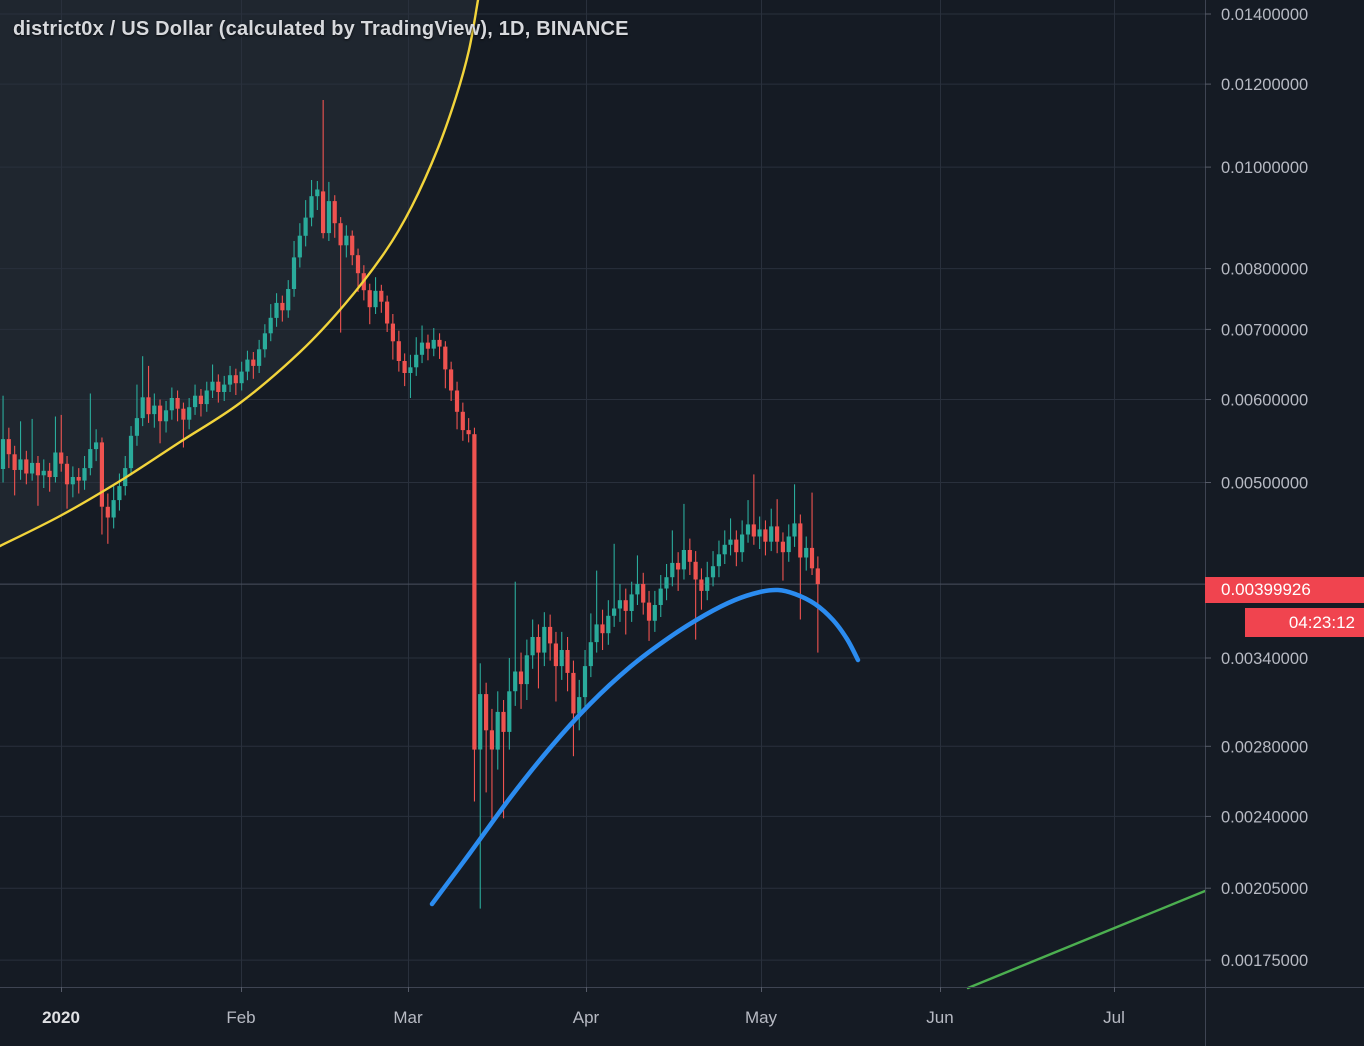 Image resolution: width=1364 pixels, height=1046 pixels. Describe the element at coordinates (602, 1016) in the screenshot. I see `time-axis` at that location.